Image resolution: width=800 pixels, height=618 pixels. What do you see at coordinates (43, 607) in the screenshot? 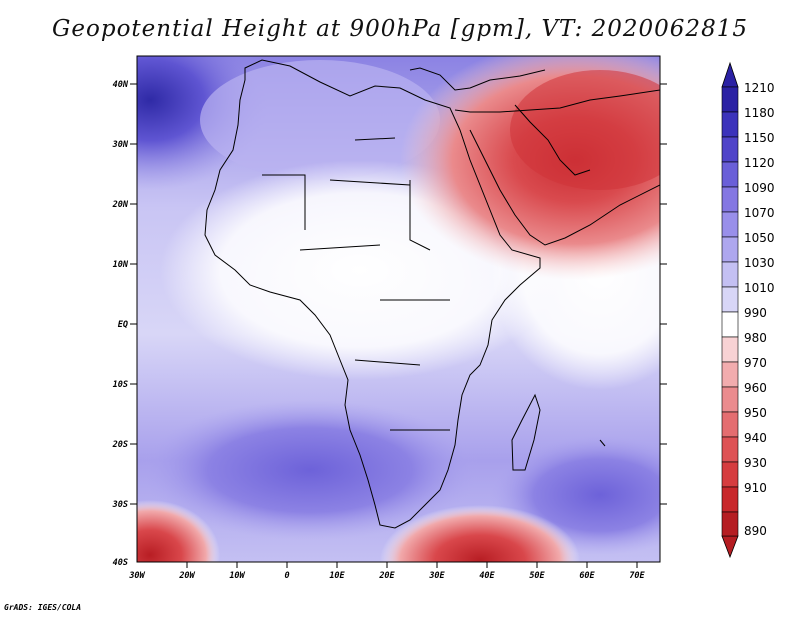
I see `credit-text: GrADS: IGES/COLA` at bounding box center [43, 607].